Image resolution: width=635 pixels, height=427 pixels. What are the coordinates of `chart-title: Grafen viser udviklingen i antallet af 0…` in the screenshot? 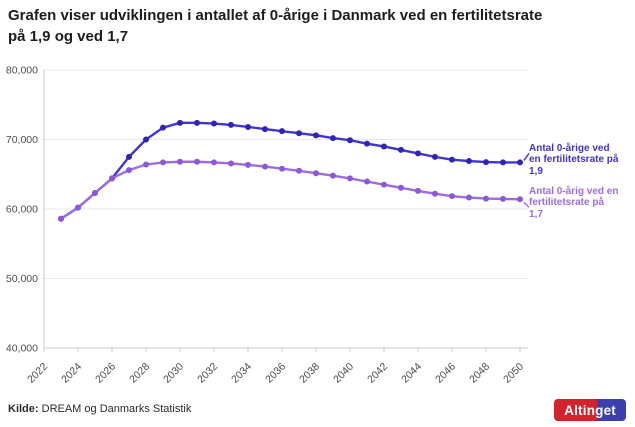 It's located at (316, 26).